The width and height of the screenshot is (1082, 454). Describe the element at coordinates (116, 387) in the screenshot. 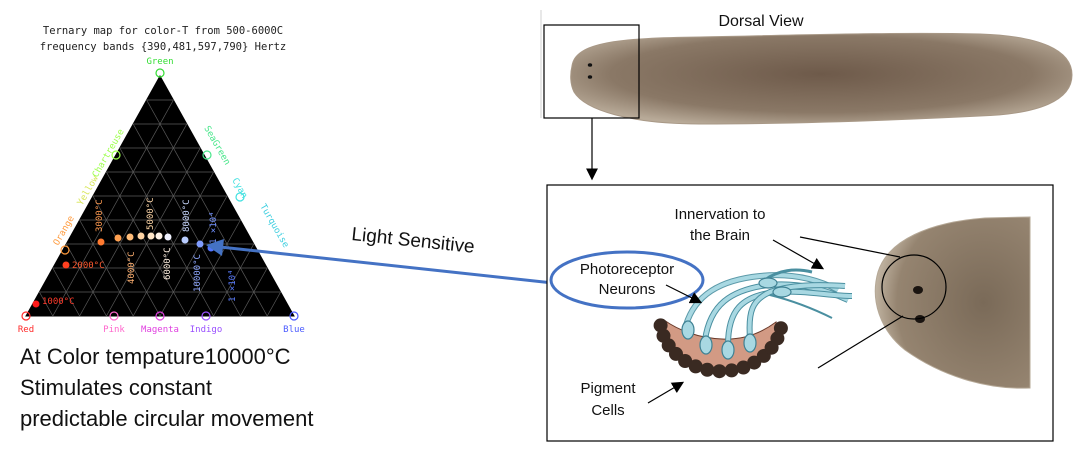

I see `caption-line2: Stimulates constant` at that location.